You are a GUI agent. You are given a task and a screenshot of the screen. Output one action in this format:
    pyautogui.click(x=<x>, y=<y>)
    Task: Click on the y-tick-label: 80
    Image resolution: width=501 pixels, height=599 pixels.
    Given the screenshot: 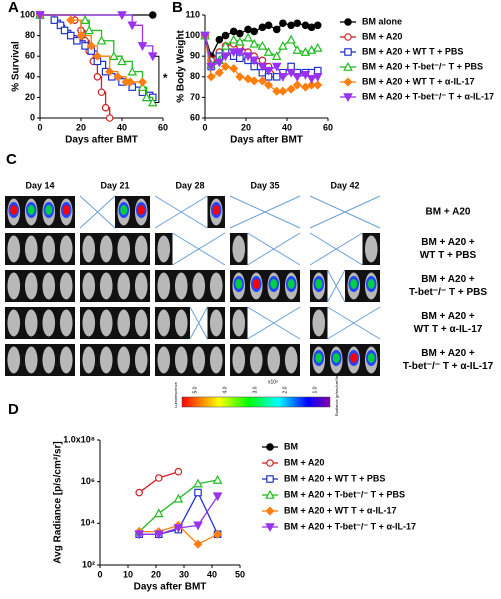 What is the action you would take?
    pyautogui.click(x=30, y=35)
    